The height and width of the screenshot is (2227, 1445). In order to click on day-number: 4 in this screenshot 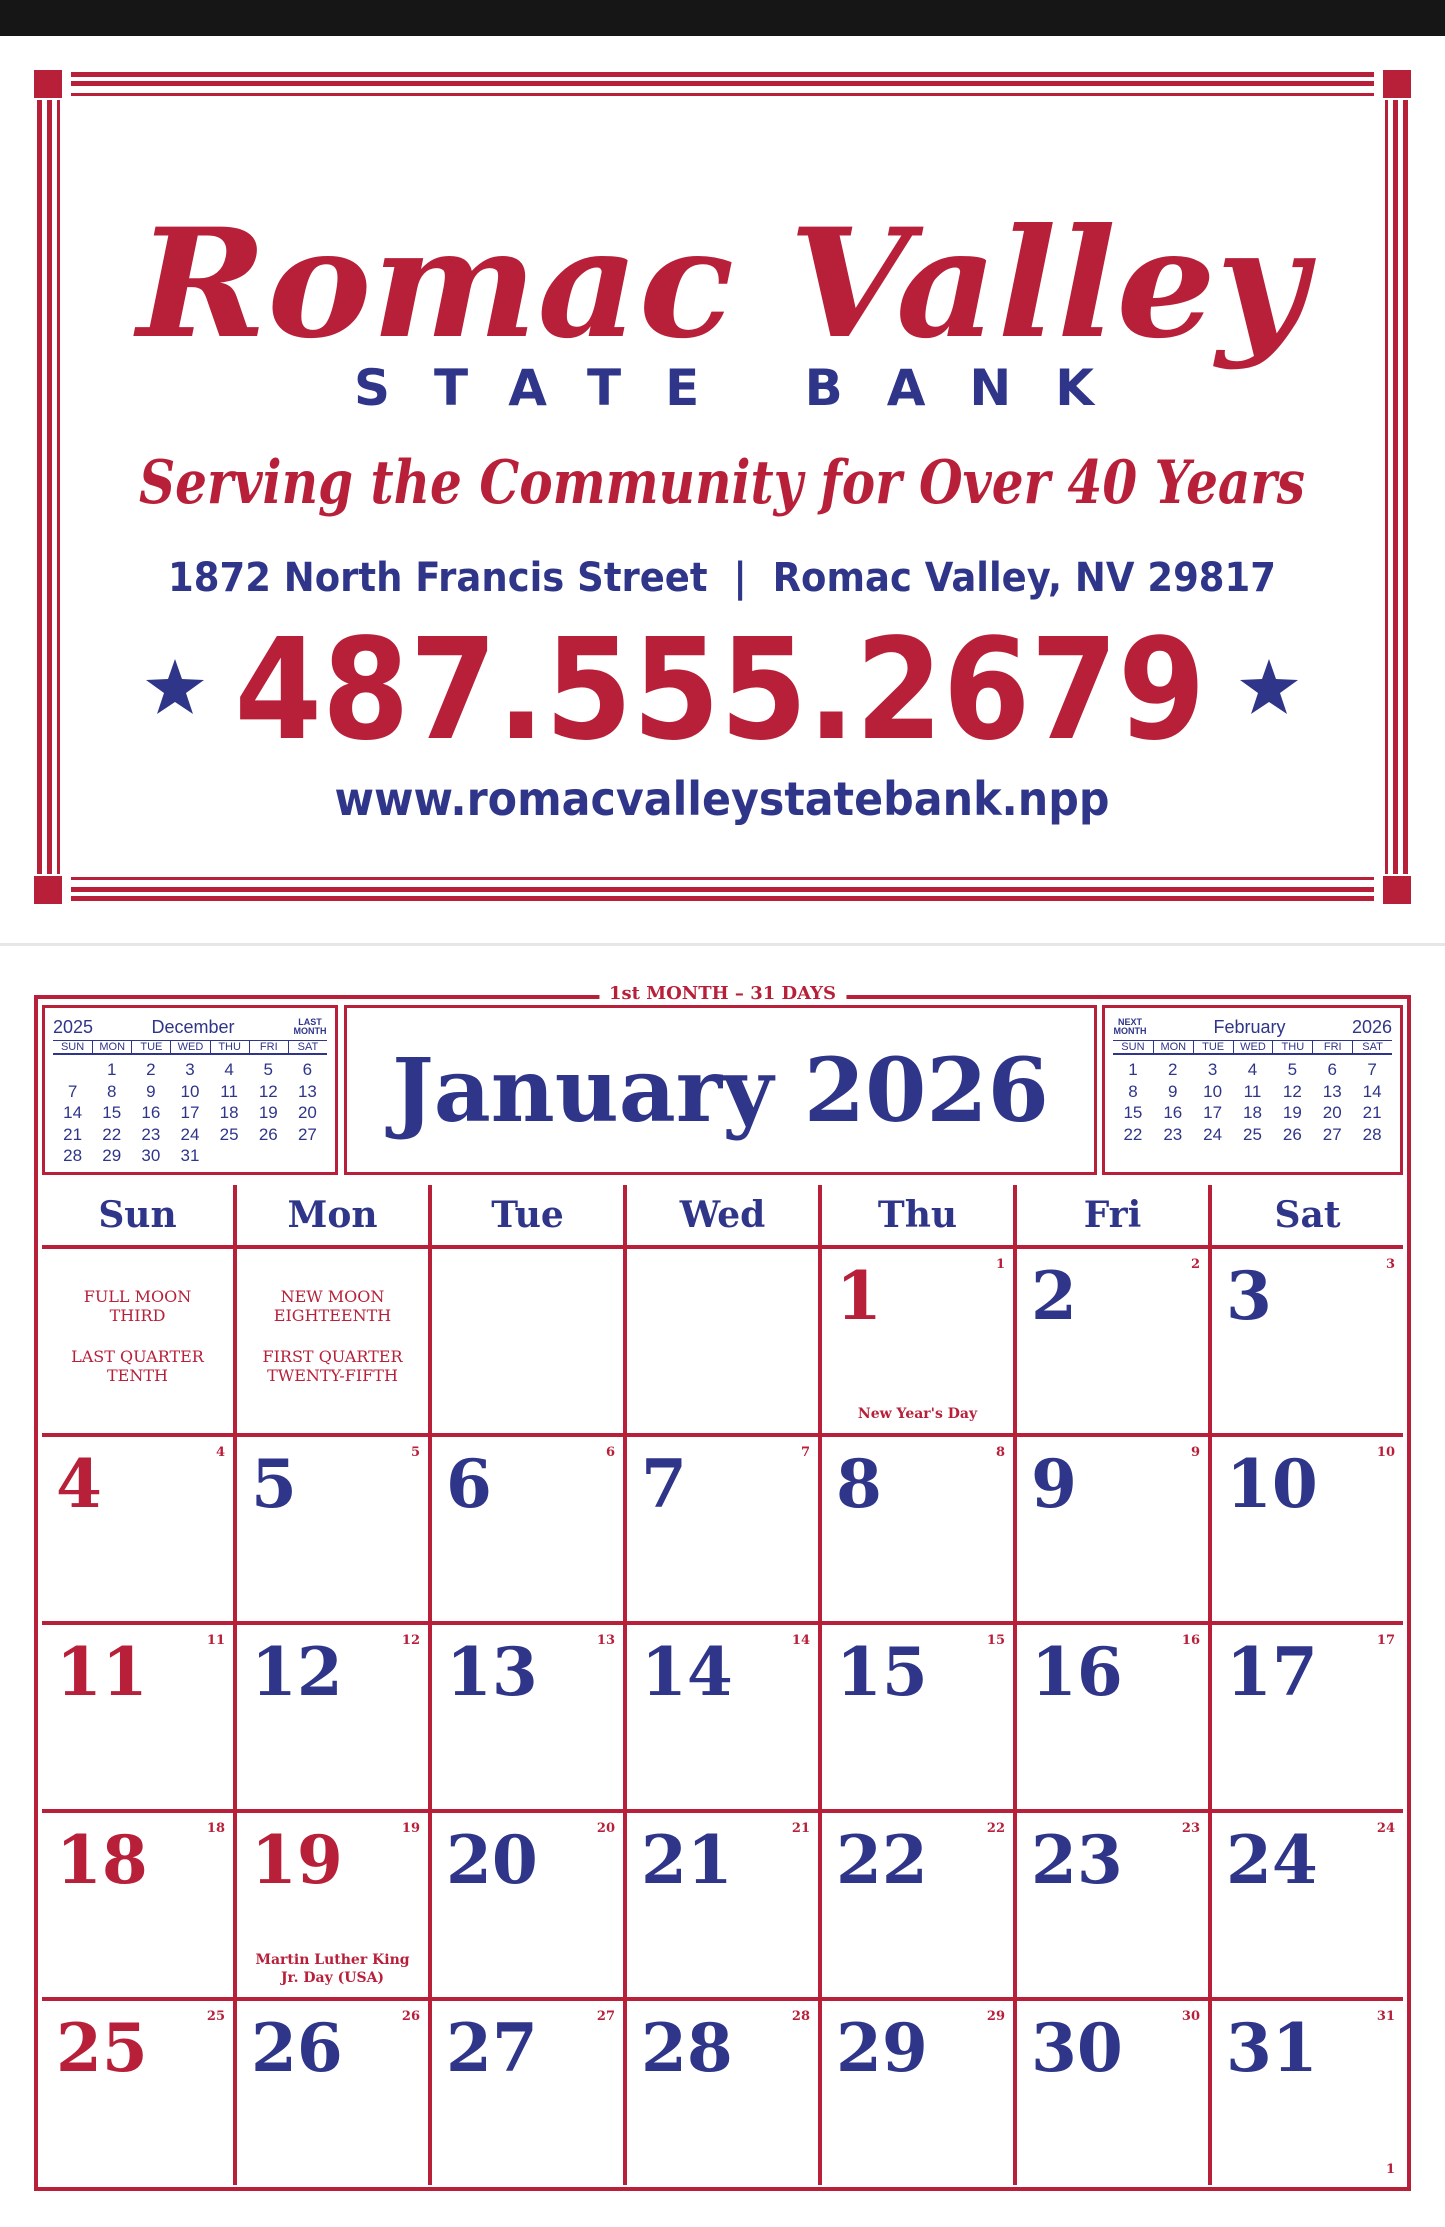, I will do `click(79, 1484)`.